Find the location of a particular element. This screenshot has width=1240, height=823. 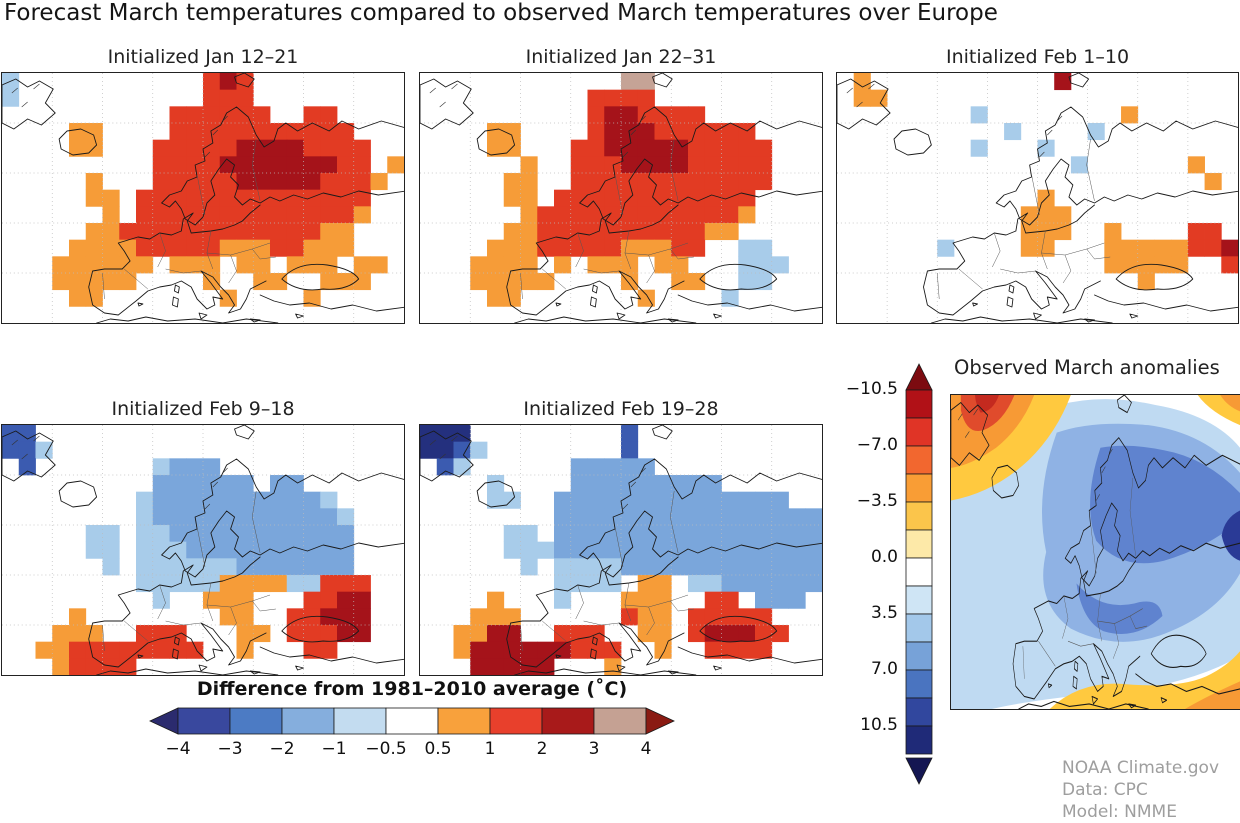

colorbar-tick-label: 4 is located at coordinates (646, 749).